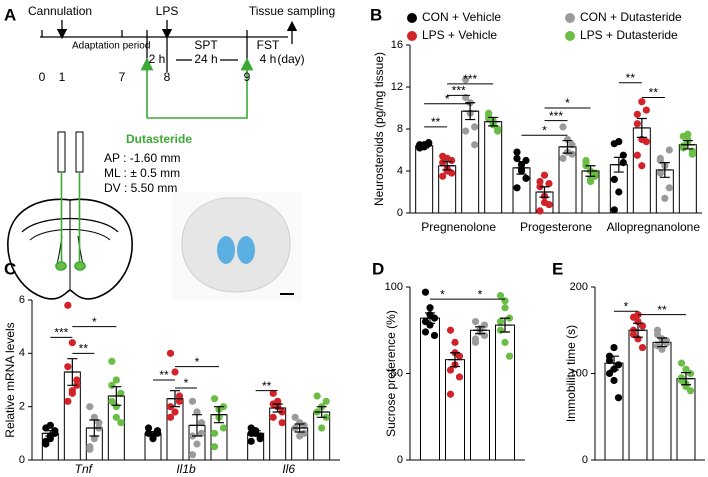 Image resolution: width=708 pixels, height=477 pixels. I want to click on timeline-label: 4 h, so click(268, 59).